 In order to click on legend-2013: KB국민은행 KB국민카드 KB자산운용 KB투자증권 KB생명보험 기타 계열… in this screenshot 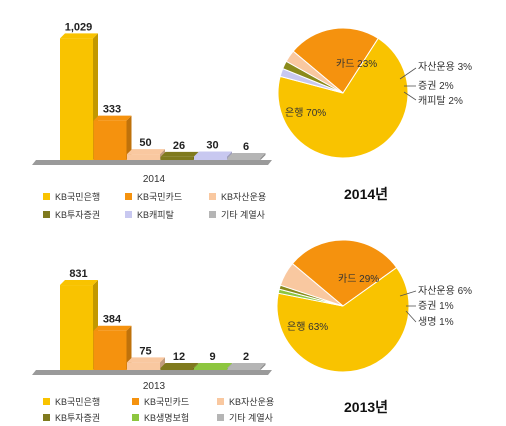, I will do `click(158, 409)`.